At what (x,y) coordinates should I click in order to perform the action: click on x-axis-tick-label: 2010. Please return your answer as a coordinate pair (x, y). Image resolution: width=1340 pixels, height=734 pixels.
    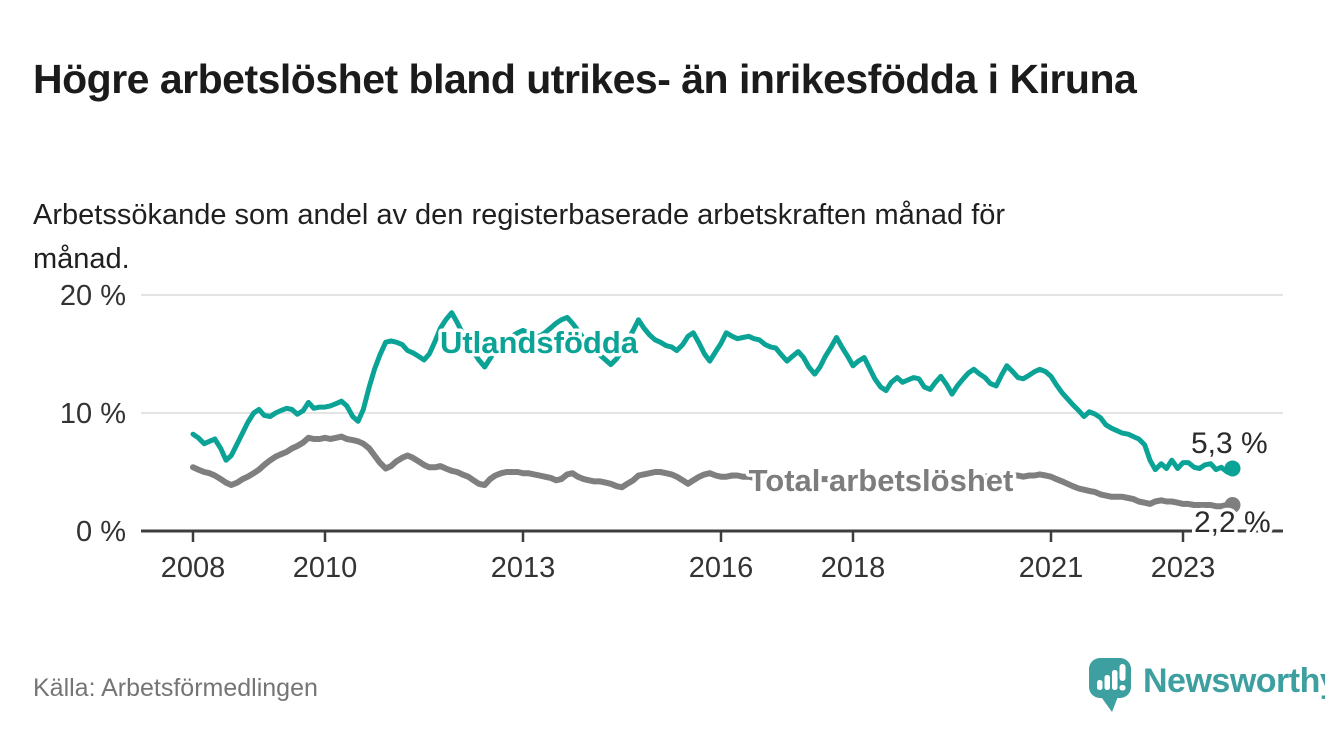
    Looking at the image, I should click on (325, 568).